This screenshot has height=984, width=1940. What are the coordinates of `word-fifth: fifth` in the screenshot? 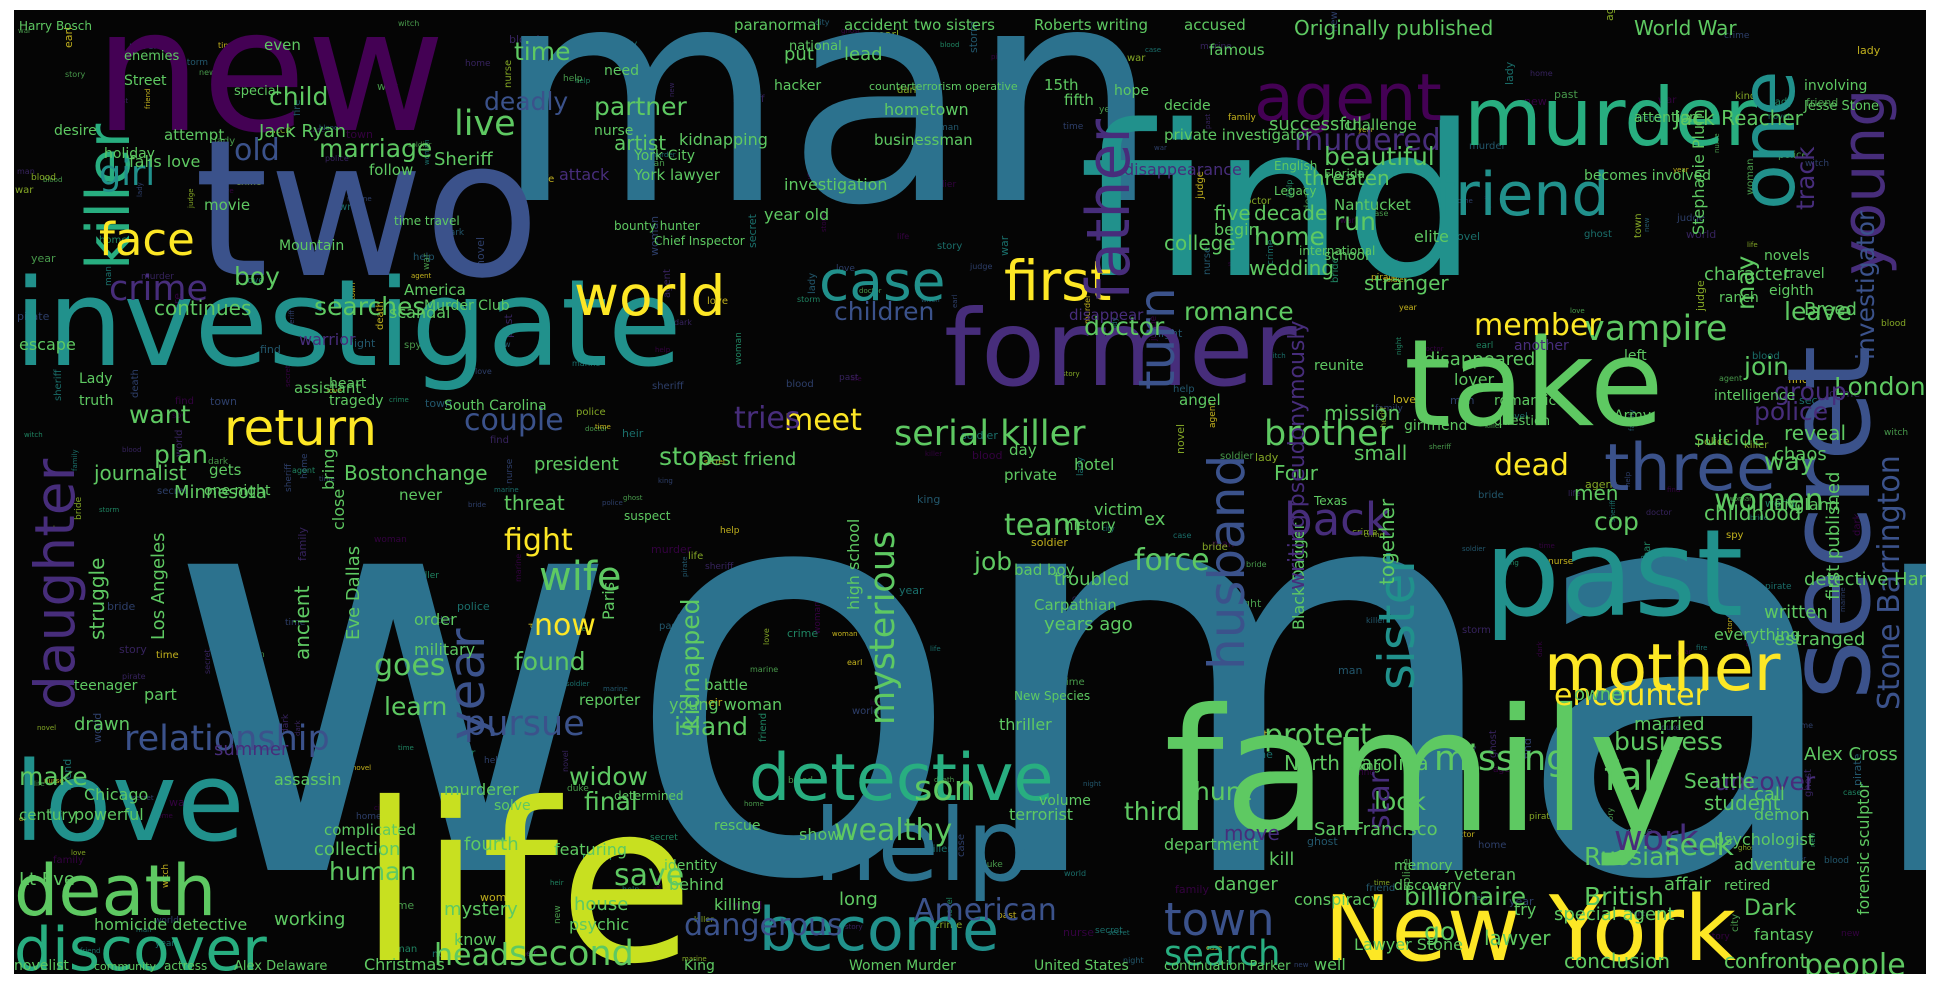 It's located at (1079, 100).